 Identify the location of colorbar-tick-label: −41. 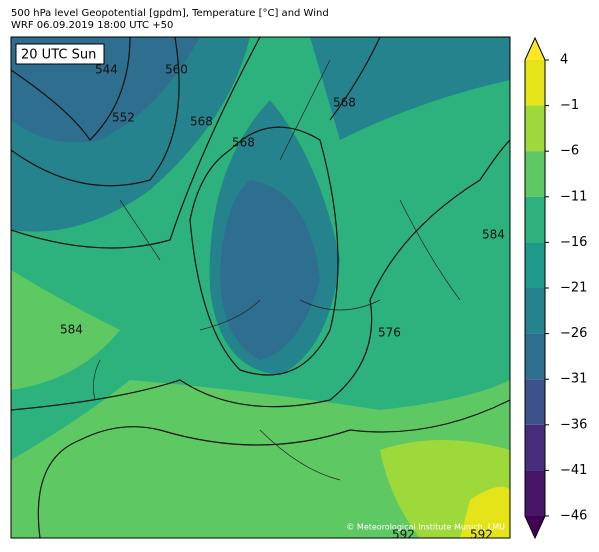
(573, 470).